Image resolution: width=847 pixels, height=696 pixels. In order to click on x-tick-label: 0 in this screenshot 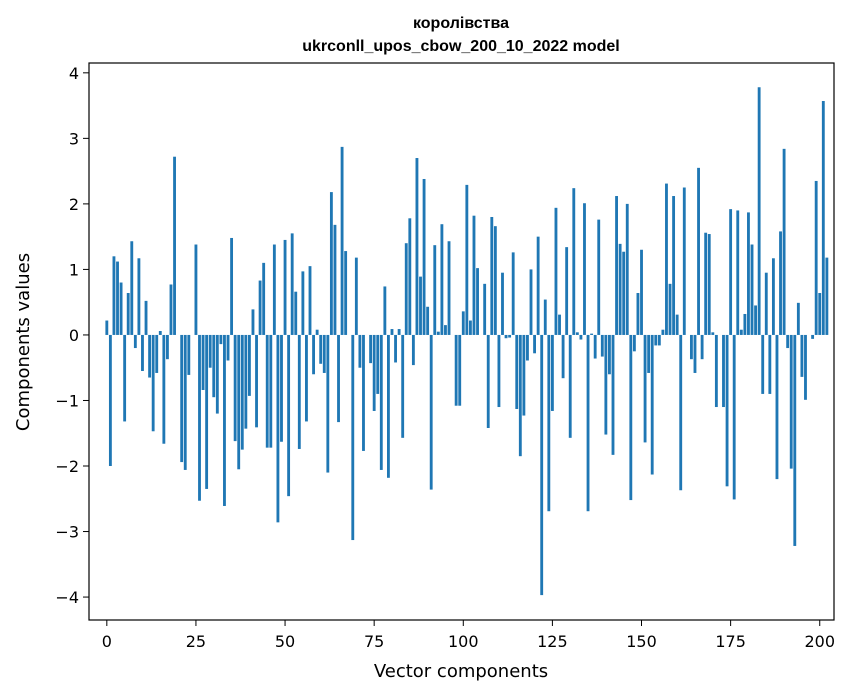, I will do `click(107, 641)`.